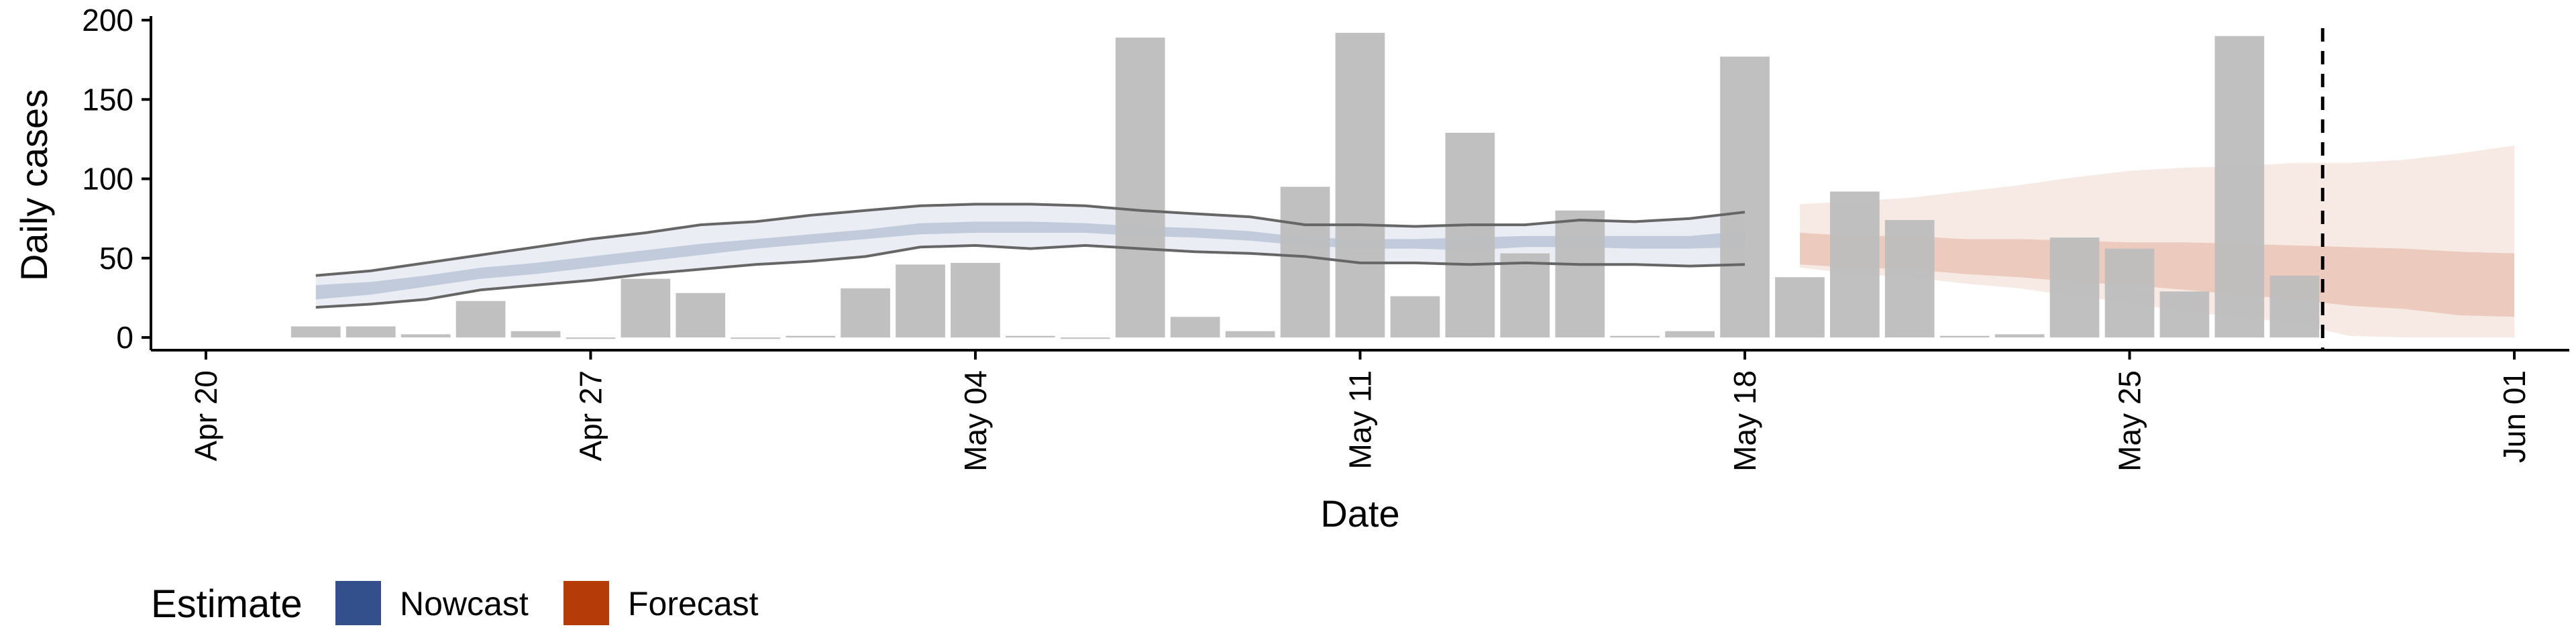  I want to click on nowcast-interval-lines, so click(1030, 256).